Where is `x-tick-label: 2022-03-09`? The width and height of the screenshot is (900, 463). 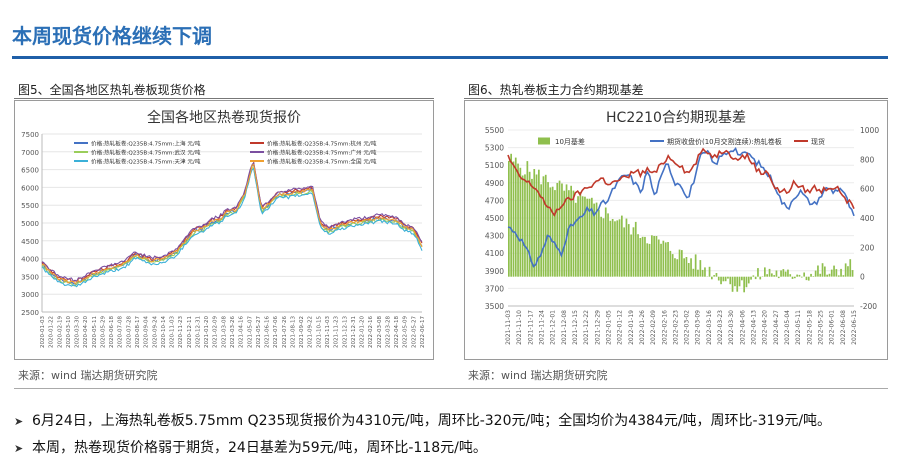 x-tick-label: 2022-03-09 is located at coordinates (698, 327).